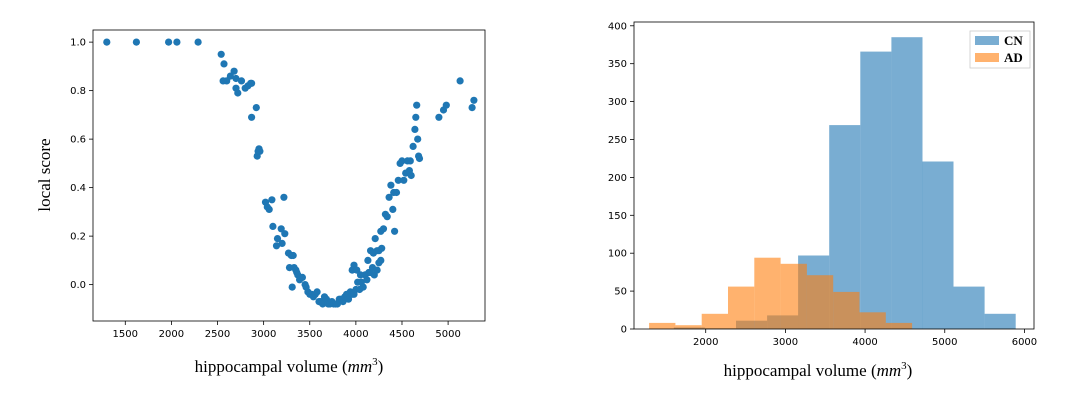 The height and width of the screenshot is (401, 1075). I want to click on y-tick-label: 100, so click(617, 254).